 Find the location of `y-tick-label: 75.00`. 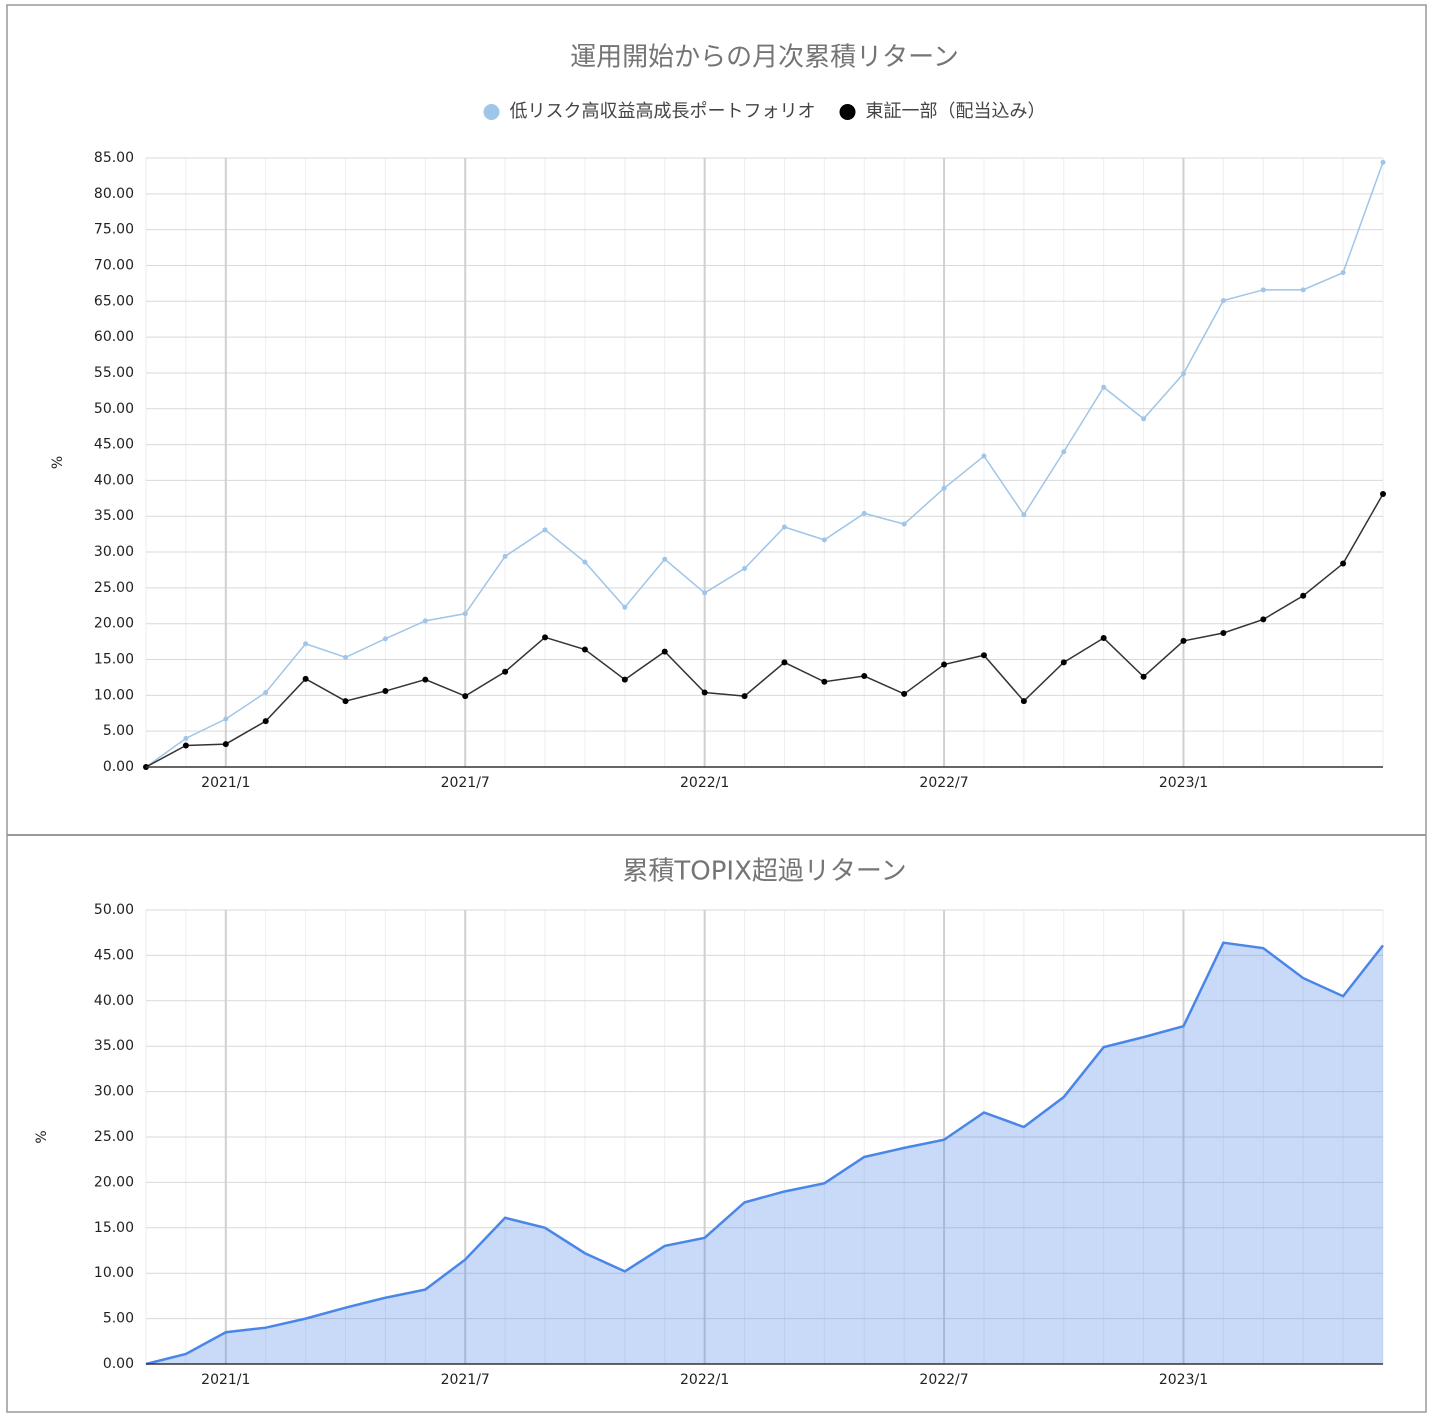

y-tick-label: 75.00 is located at coordinates (114, 230).